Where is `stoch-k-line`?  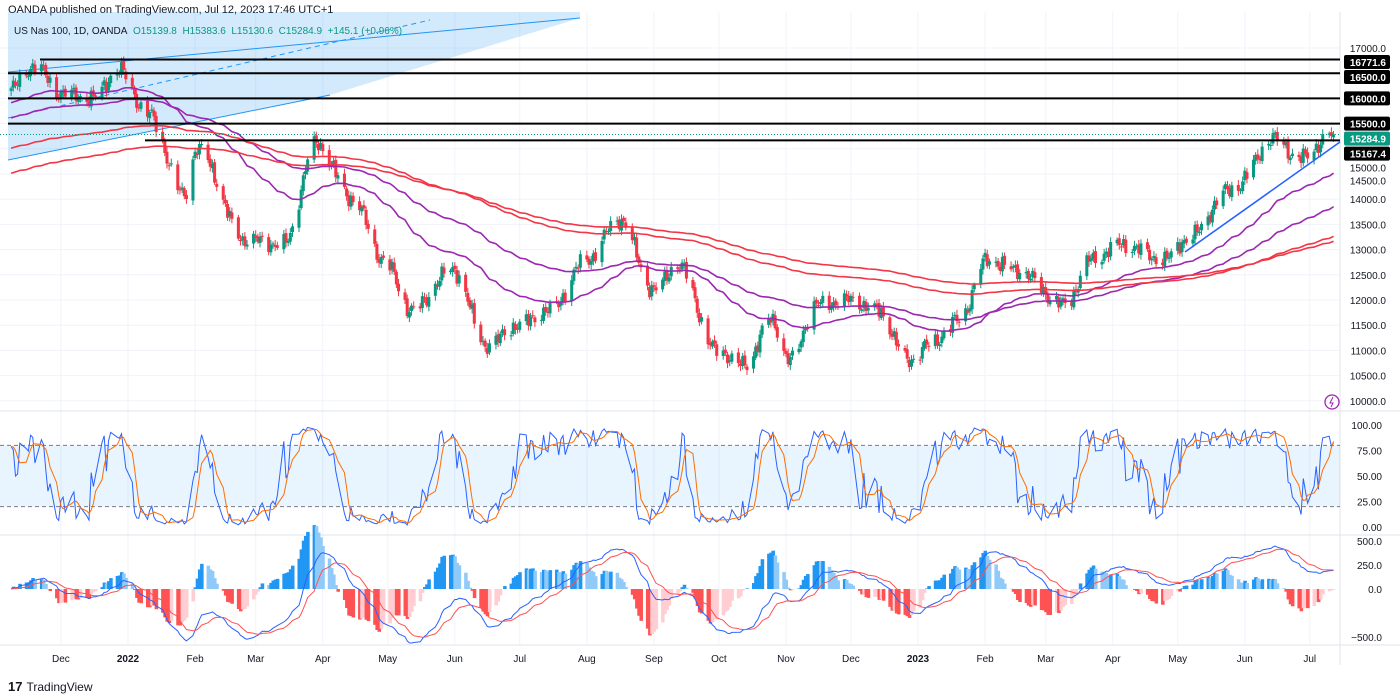 stoch-k-line is located at coordinates (672, 476).